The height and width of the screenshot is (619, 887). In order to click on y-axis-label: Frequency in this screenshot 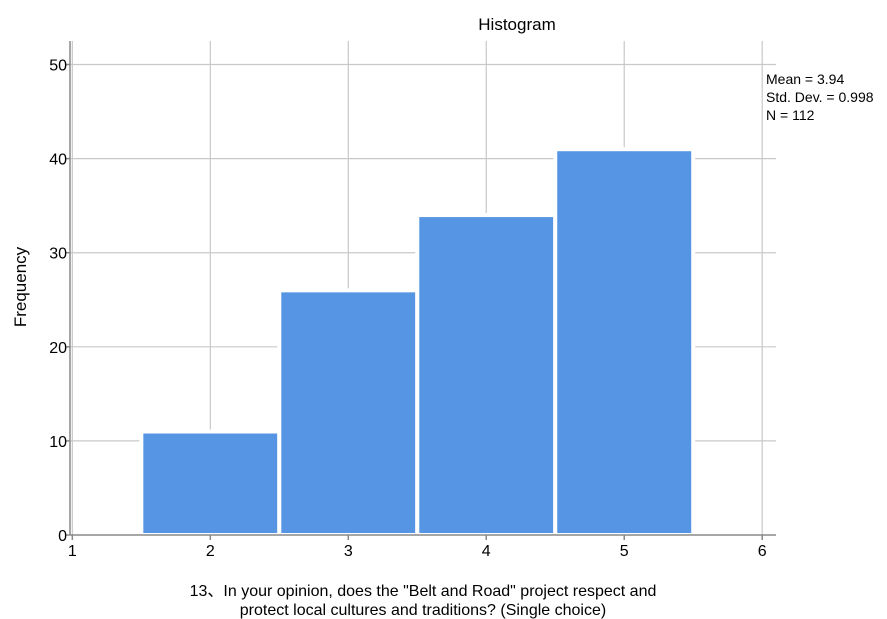, I will do `click(20, 286)`.